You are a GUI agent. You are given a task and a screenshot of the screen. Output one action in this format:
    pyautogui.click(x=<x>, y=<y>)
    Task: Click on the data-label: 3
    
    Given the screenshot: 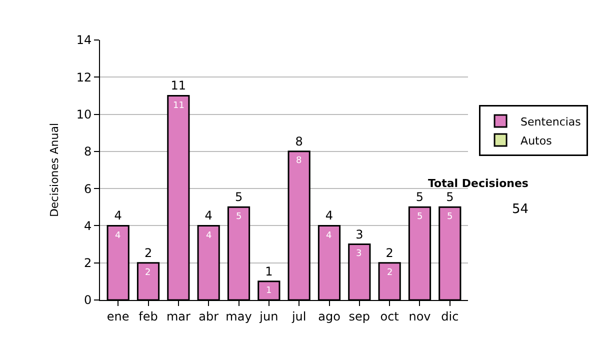 What is the action you would take?
    pyautogui.click(x=359, y=254)
    